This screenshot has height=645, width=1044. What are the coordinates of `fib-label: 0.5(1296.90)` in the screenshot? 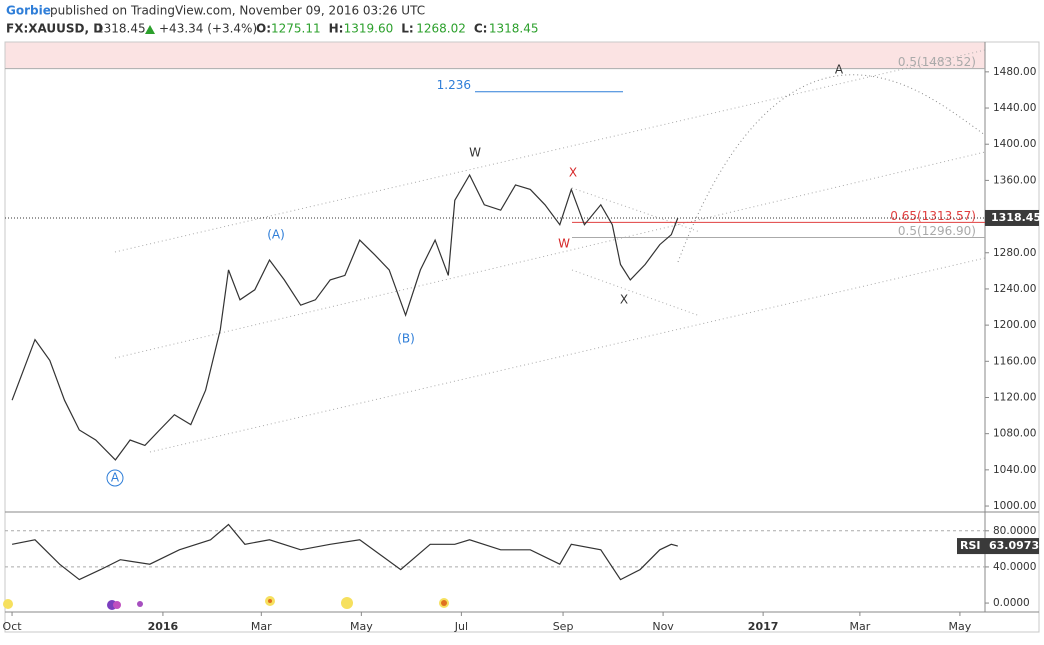 It's located at (937, 231).